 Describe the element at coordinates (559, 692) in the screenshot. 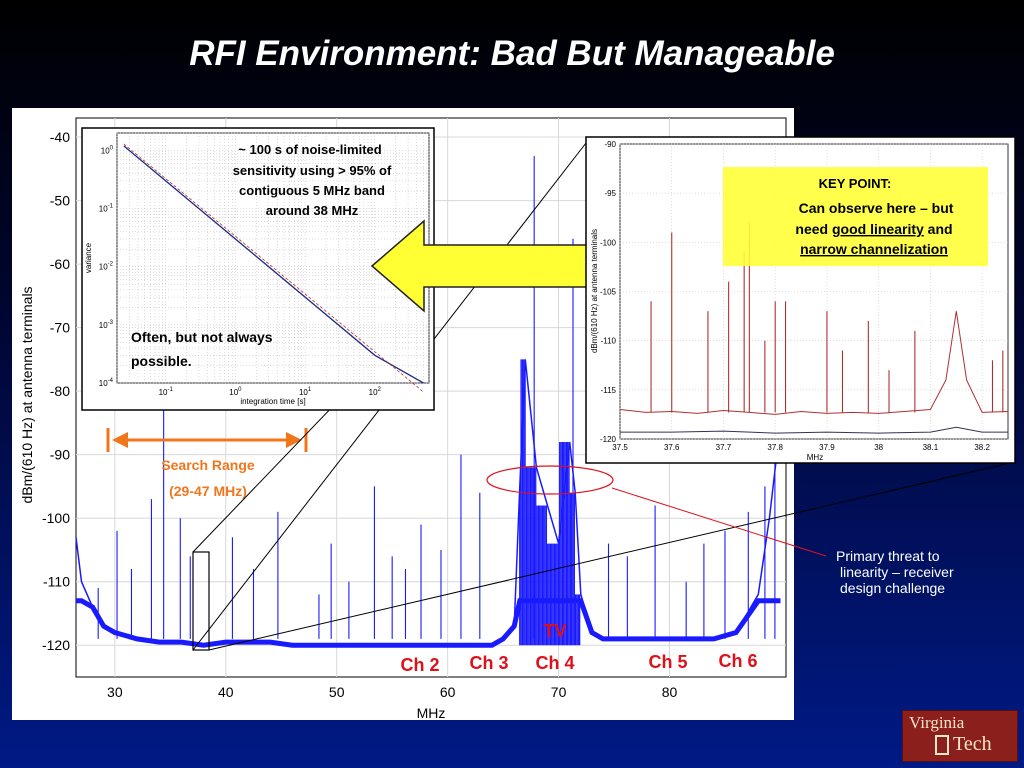

I see `main-xtick-label: 70` at that location.